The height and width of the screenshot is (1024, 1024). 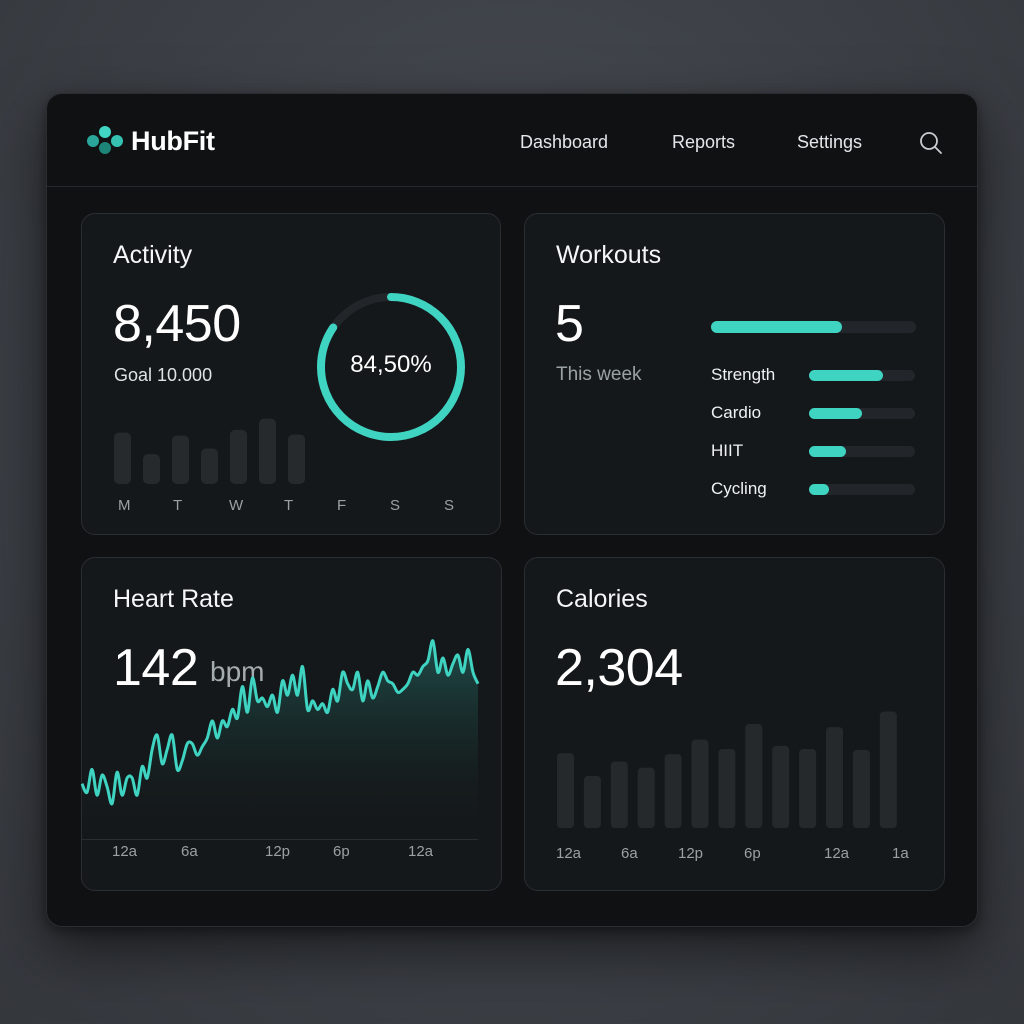 I want to click on heart-rate-value: 142, so click(x=156, y=668).